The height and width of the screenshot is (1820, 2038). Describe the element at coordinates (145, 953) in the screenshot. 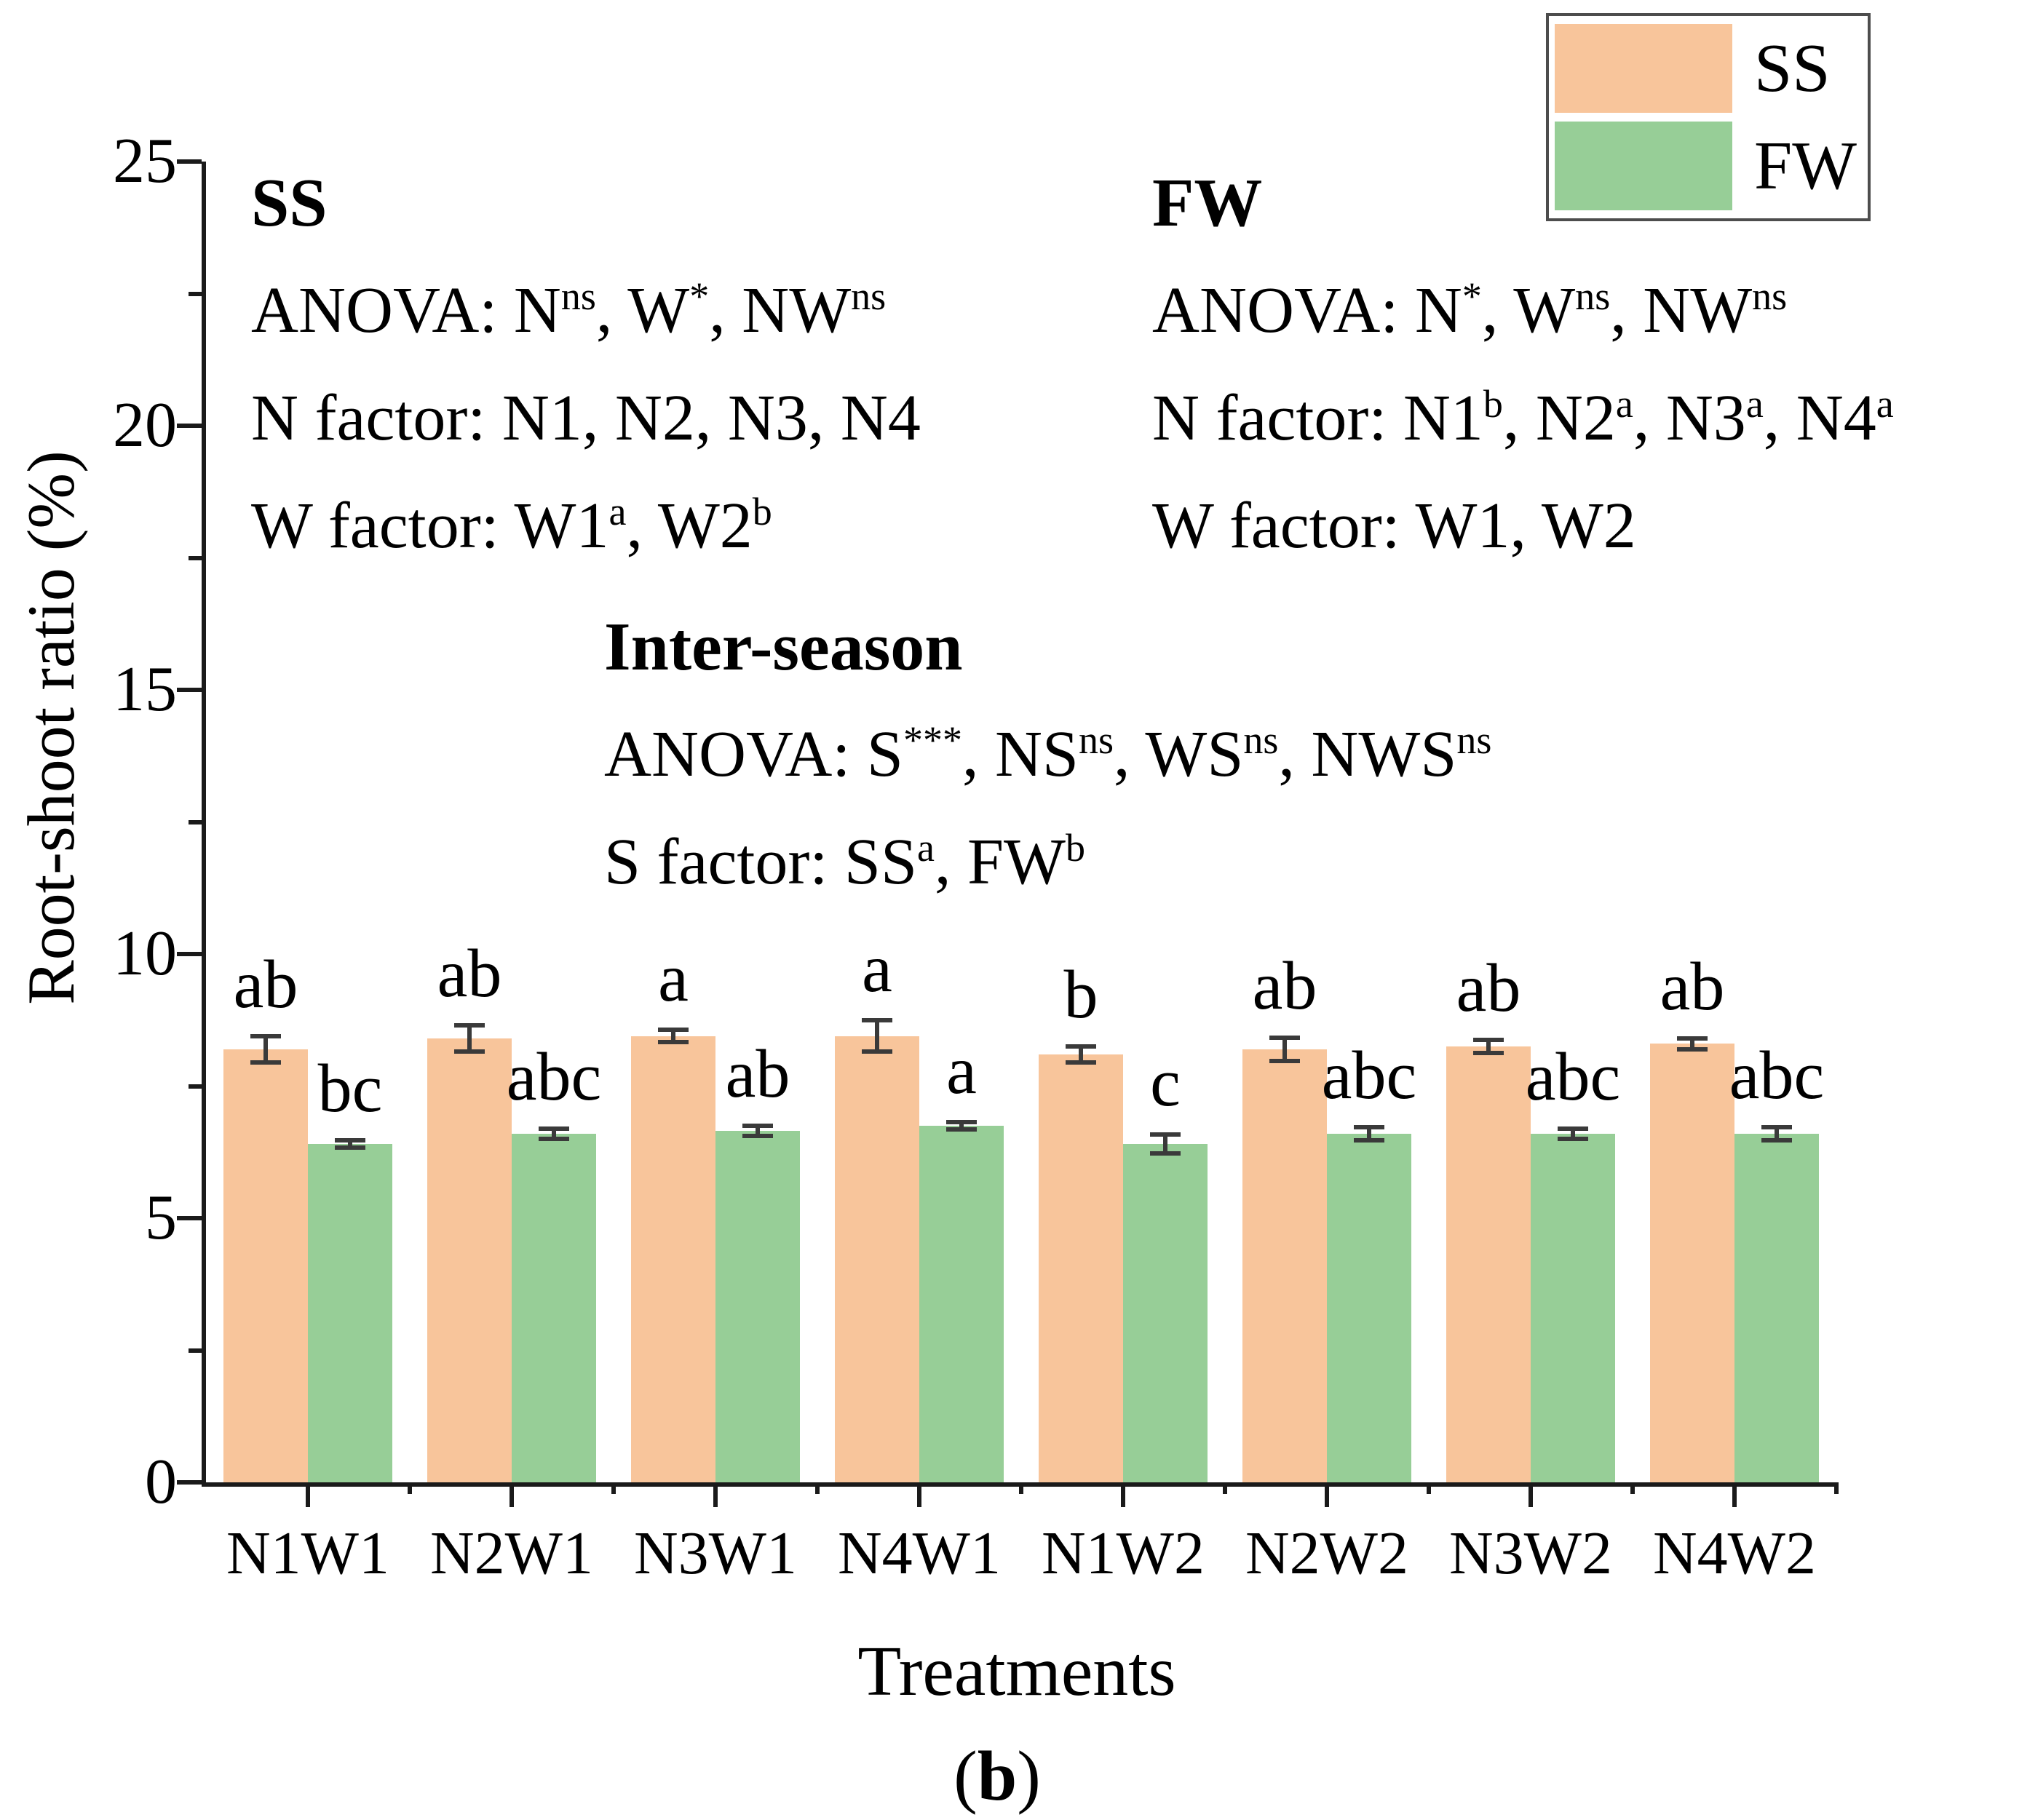

I see `y-tick-label: 10` at that location.